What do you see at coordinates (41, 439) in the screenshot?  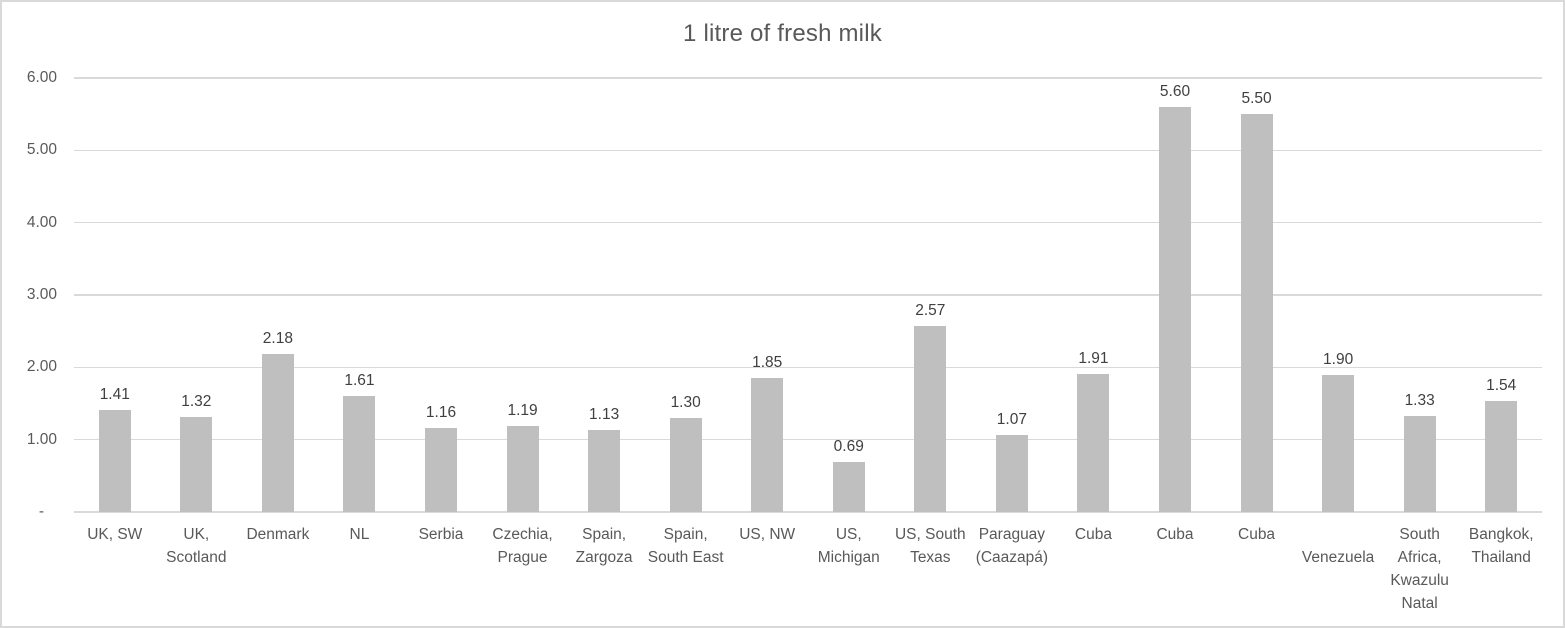 I see `y-axis-tick-label: 1.00` at bounding box center [41, 439].